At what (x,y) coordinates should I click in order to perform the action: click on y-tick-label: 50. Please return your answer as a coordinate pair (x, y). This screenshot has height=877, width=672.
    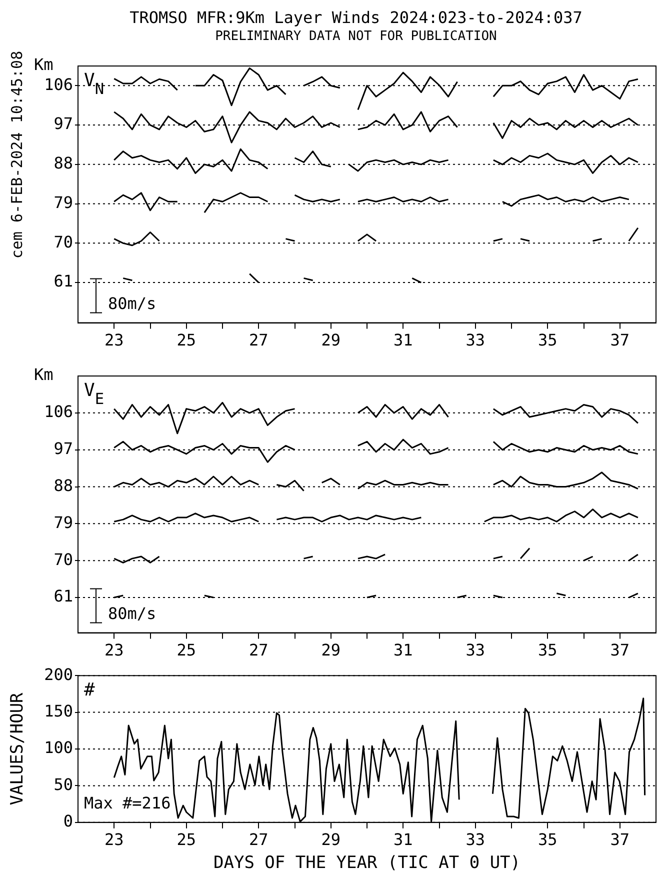
    Looking at the image, I should click on (63, 784).